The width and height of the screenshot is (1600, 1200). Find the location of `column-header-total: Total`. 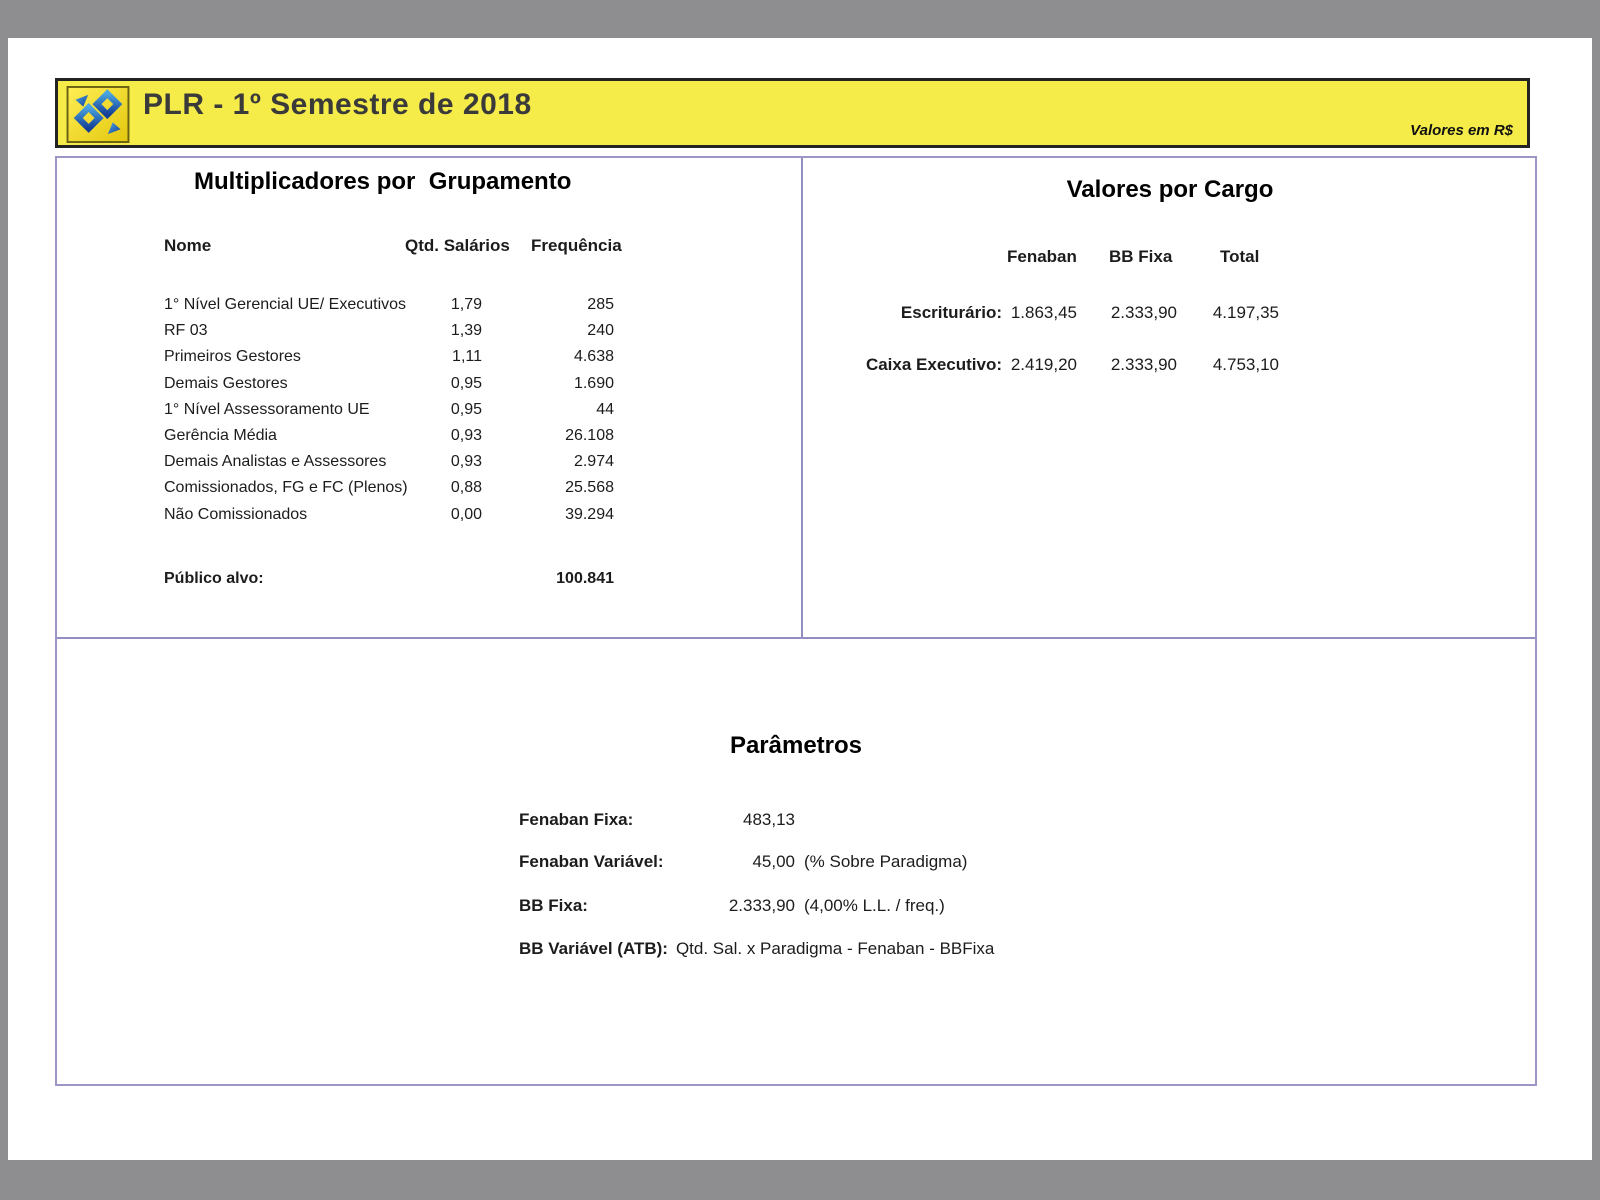

column-header-total: Total is located at coordinates (1240, 256).